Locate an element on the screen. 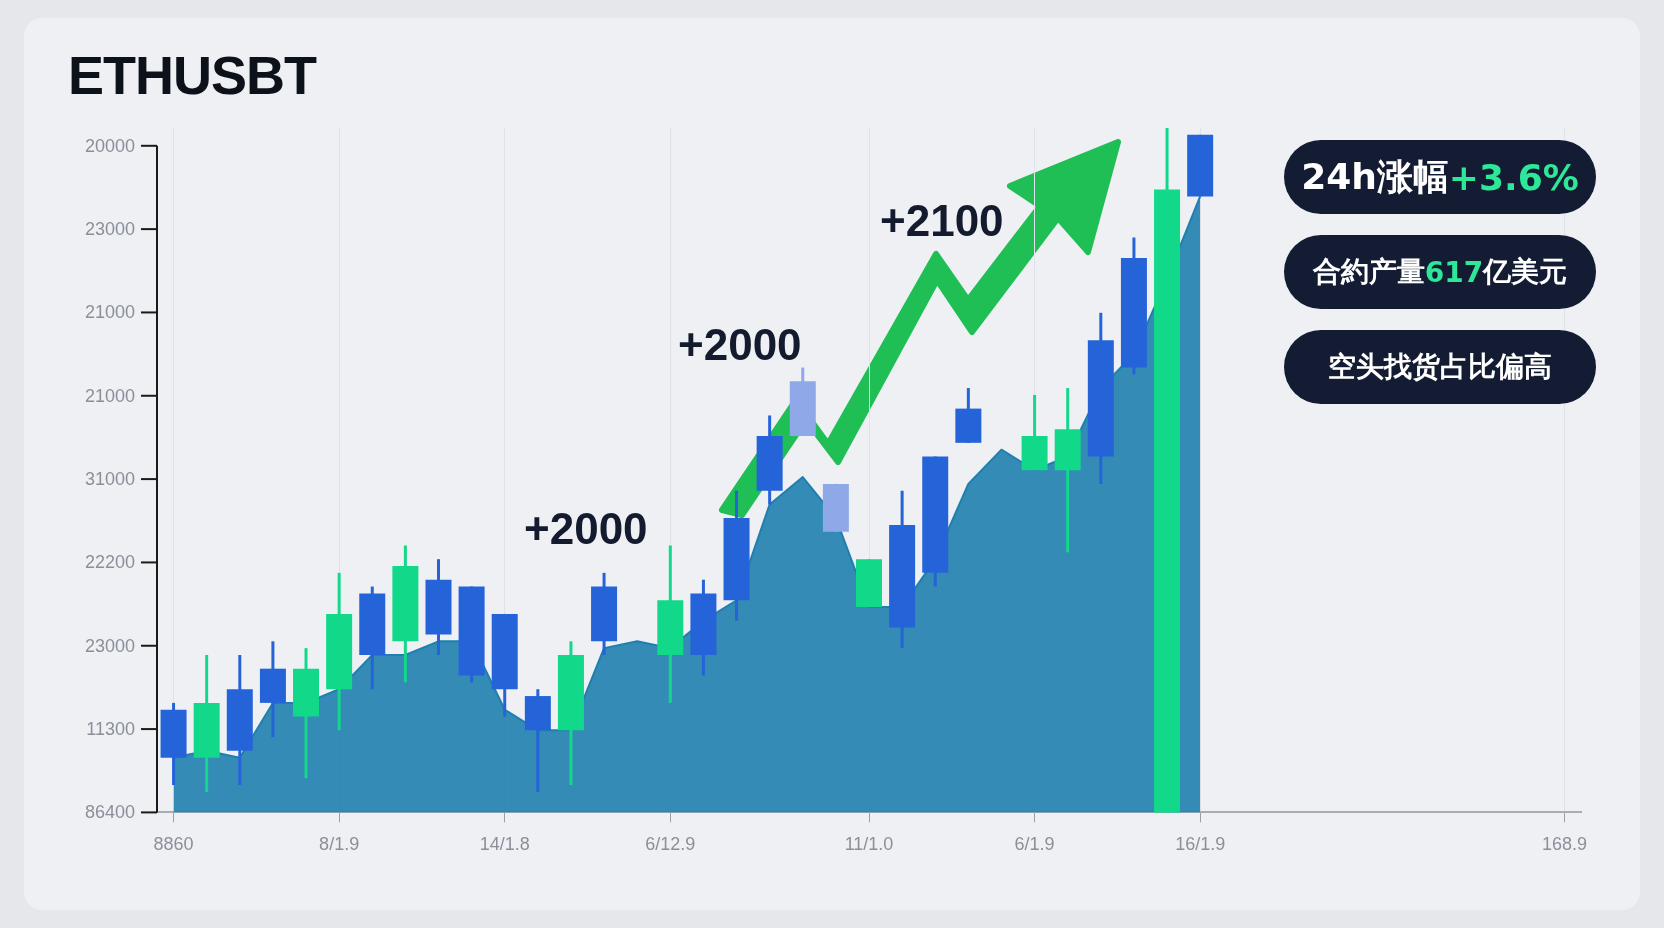 This screenshot has width=1664, height=928. annotation: 24h涨幅+3.6% is located at coordinates (1440, 177).